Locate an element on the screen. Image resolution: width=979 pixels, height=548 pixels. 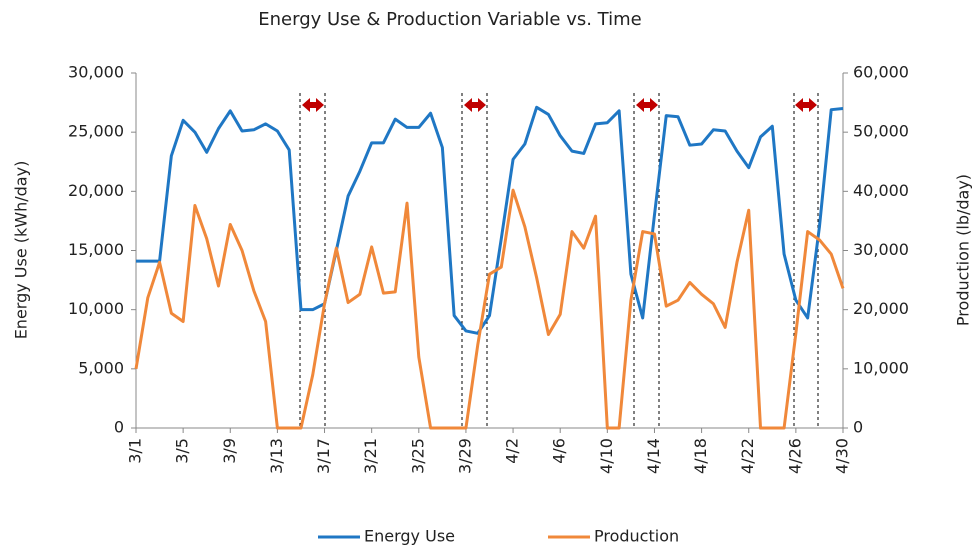
y-tick-label: 10,000 is located at coordinates (96, 308).